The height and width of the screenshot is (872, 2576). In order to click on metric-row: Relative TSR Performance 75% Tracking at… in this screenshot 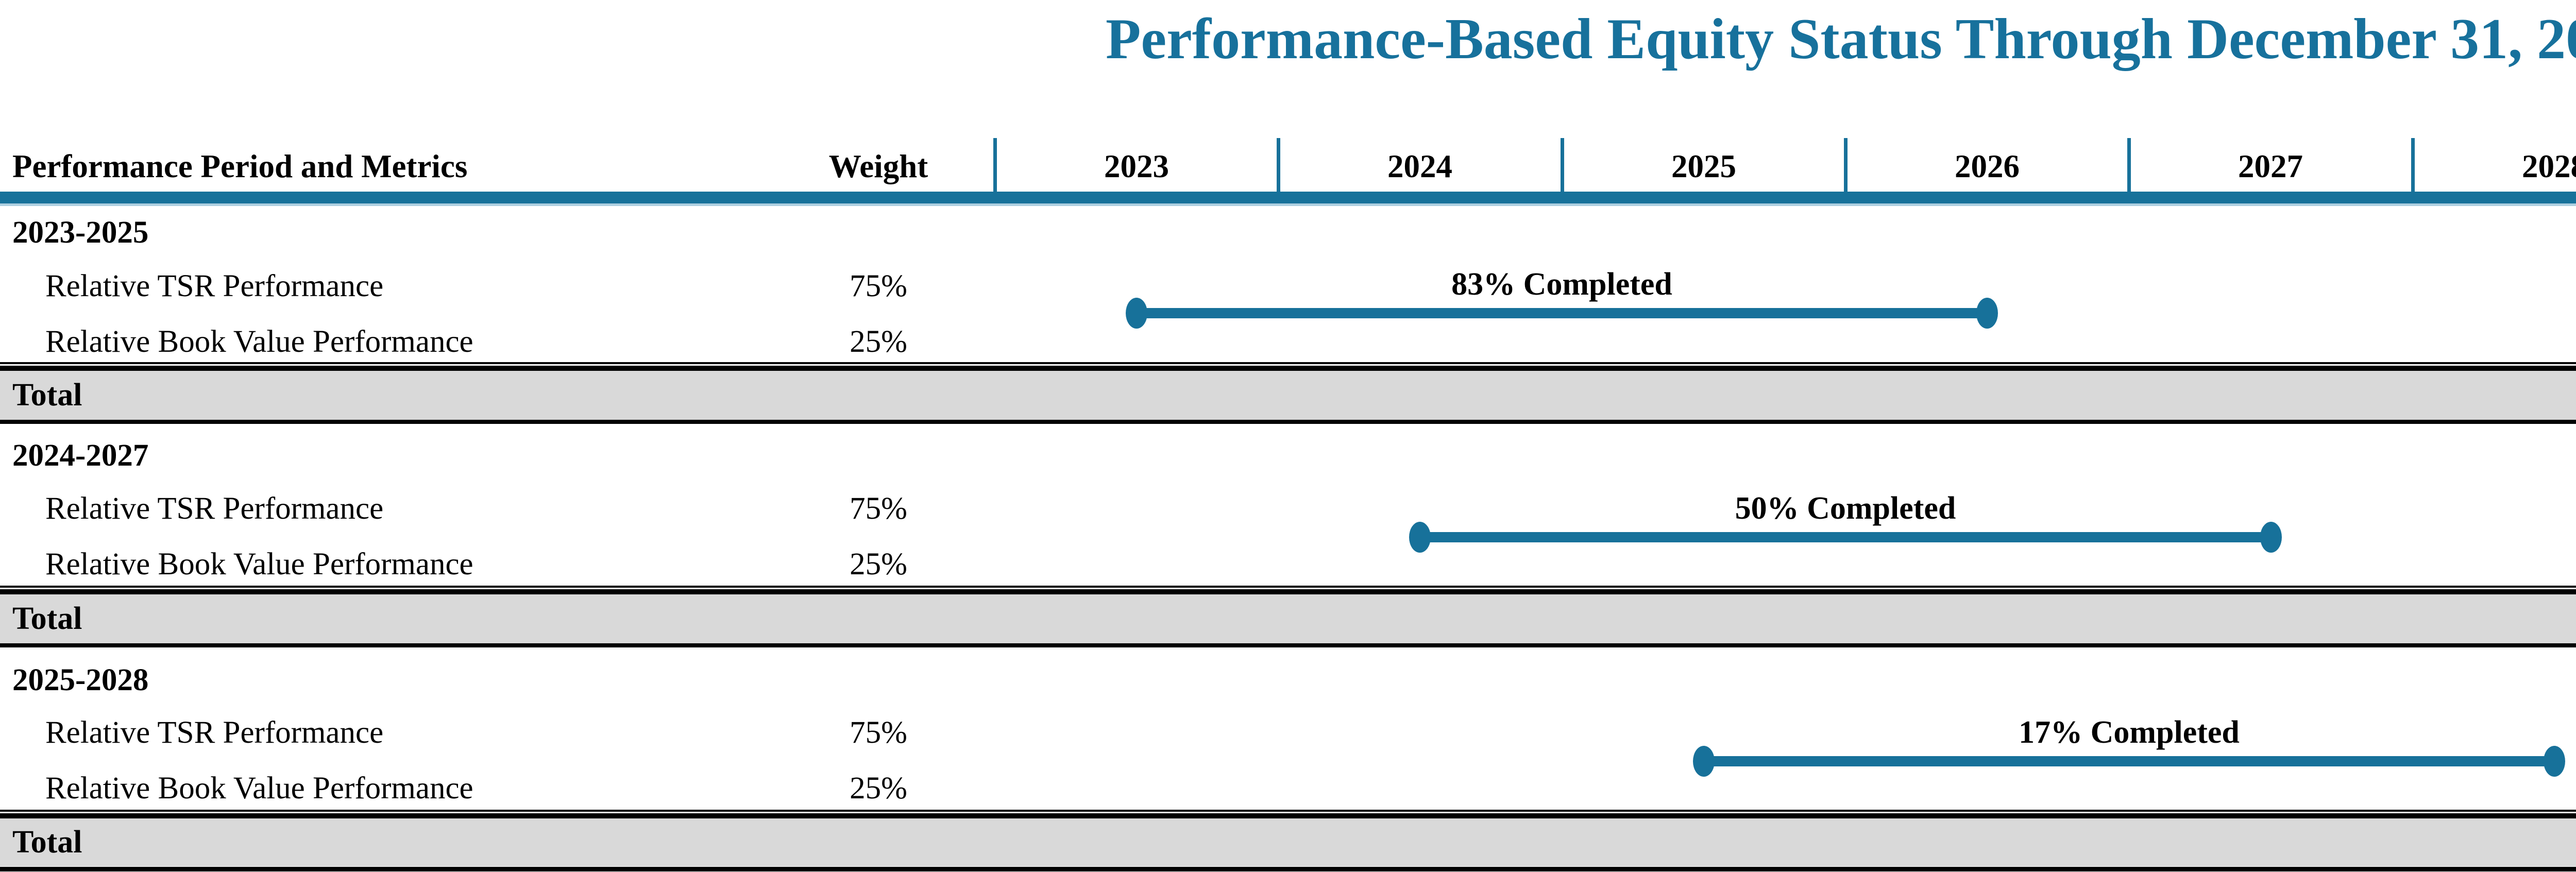, I will do `click(1288, 286)`.